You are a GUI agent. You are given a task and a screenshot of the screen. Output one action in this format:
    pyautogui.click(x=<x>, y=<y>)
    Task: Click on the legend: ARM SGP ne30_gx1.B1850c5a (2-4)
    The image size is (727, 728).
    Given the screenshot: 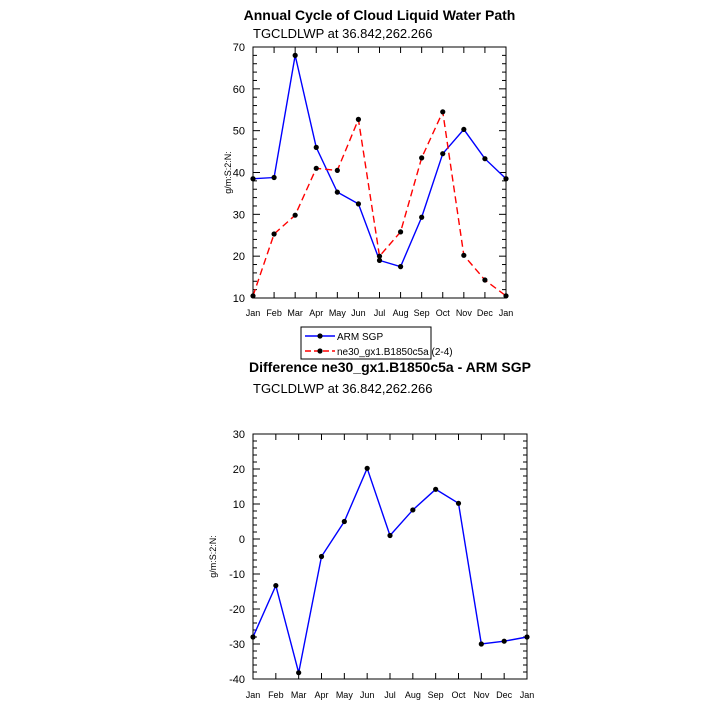 What is the action you would take?
    pyautogui.click(x=376, y=343)
    